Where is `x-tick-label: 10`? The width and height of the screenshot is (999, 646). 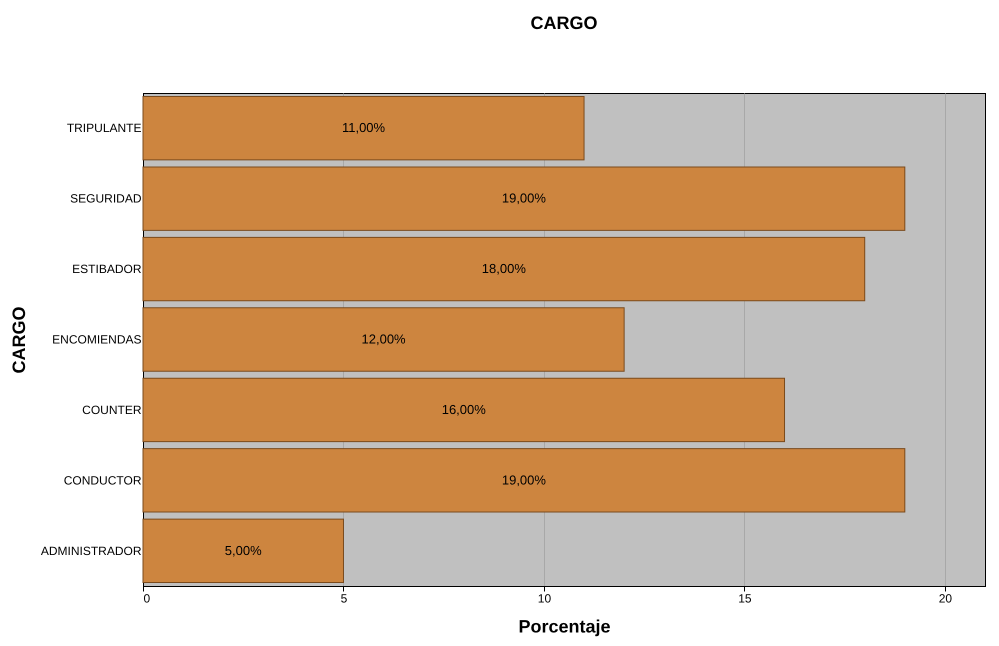 x-tick-label: 10 is located at coordinates (545, 599).